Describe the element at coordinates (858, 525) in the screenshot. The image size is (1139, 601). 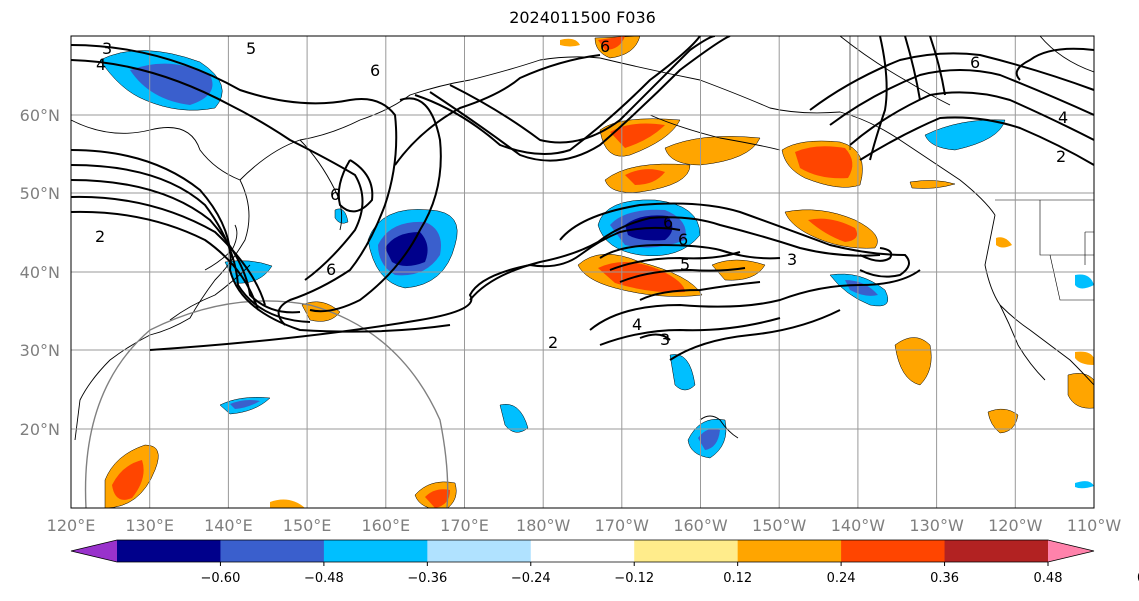
I see `lon-label: 140°W` at that location.